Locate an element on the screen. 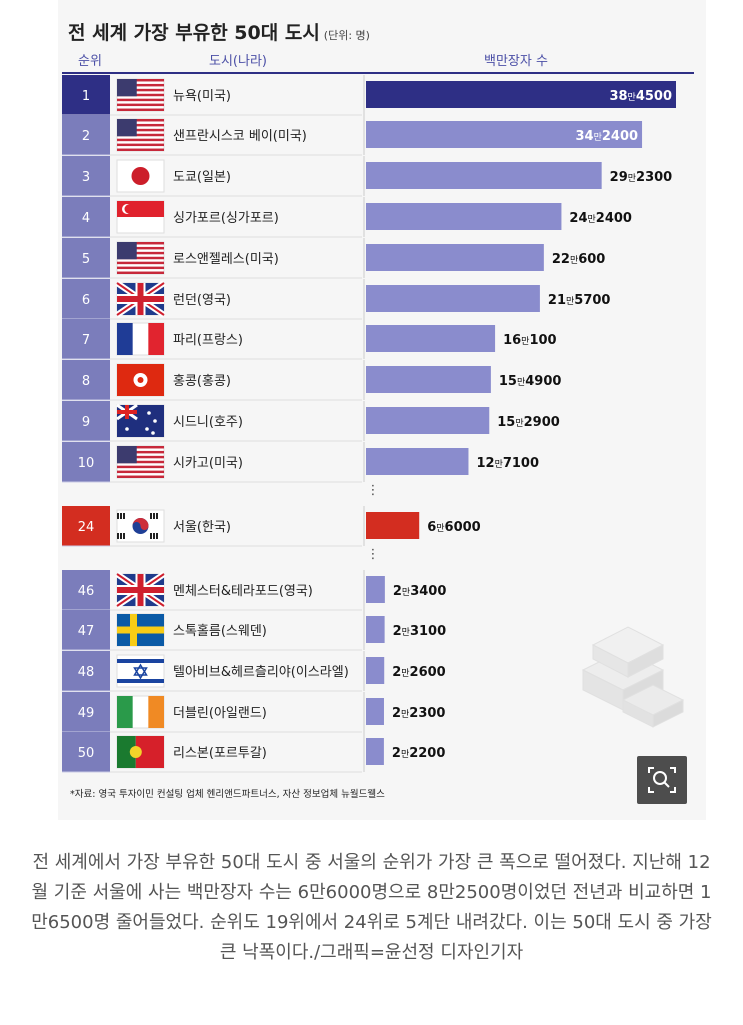 This screenshot has width=743, height=1025. city-label: 멘체스터&테라포드(영국) is located at coordinates (243, 591).